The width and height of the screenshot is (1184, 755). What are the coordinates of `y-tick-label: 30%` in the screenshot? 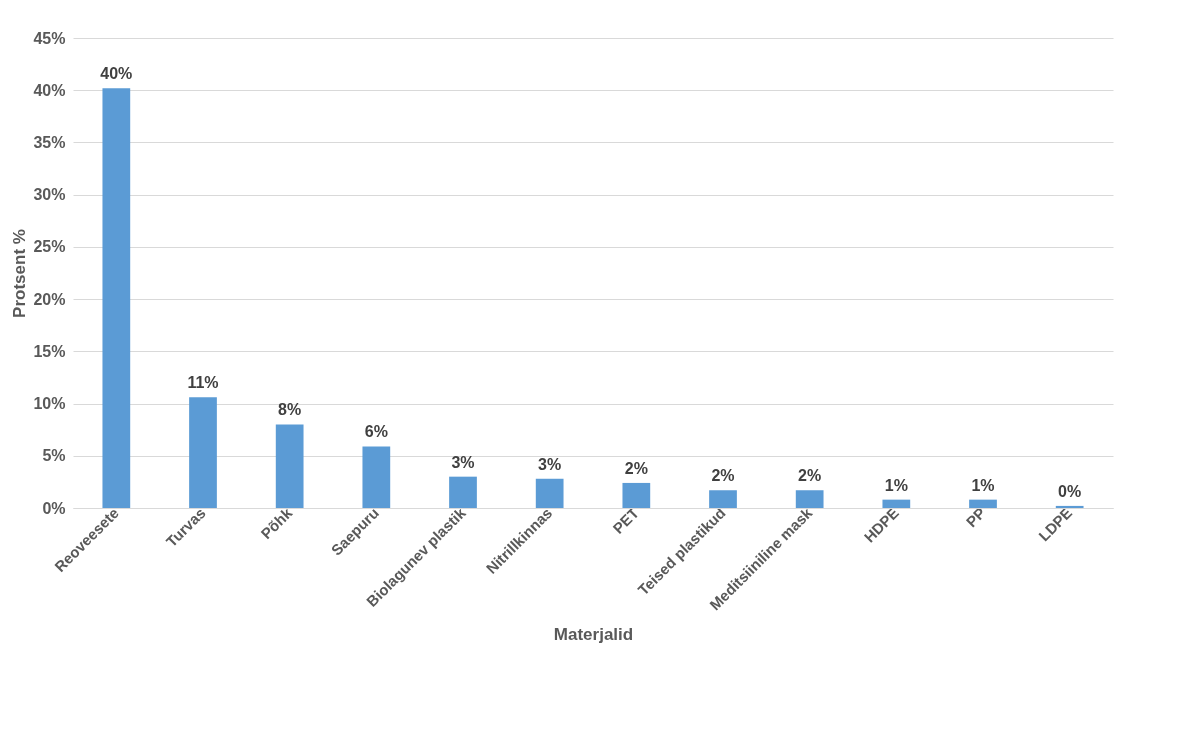 It's located at (49, 195).